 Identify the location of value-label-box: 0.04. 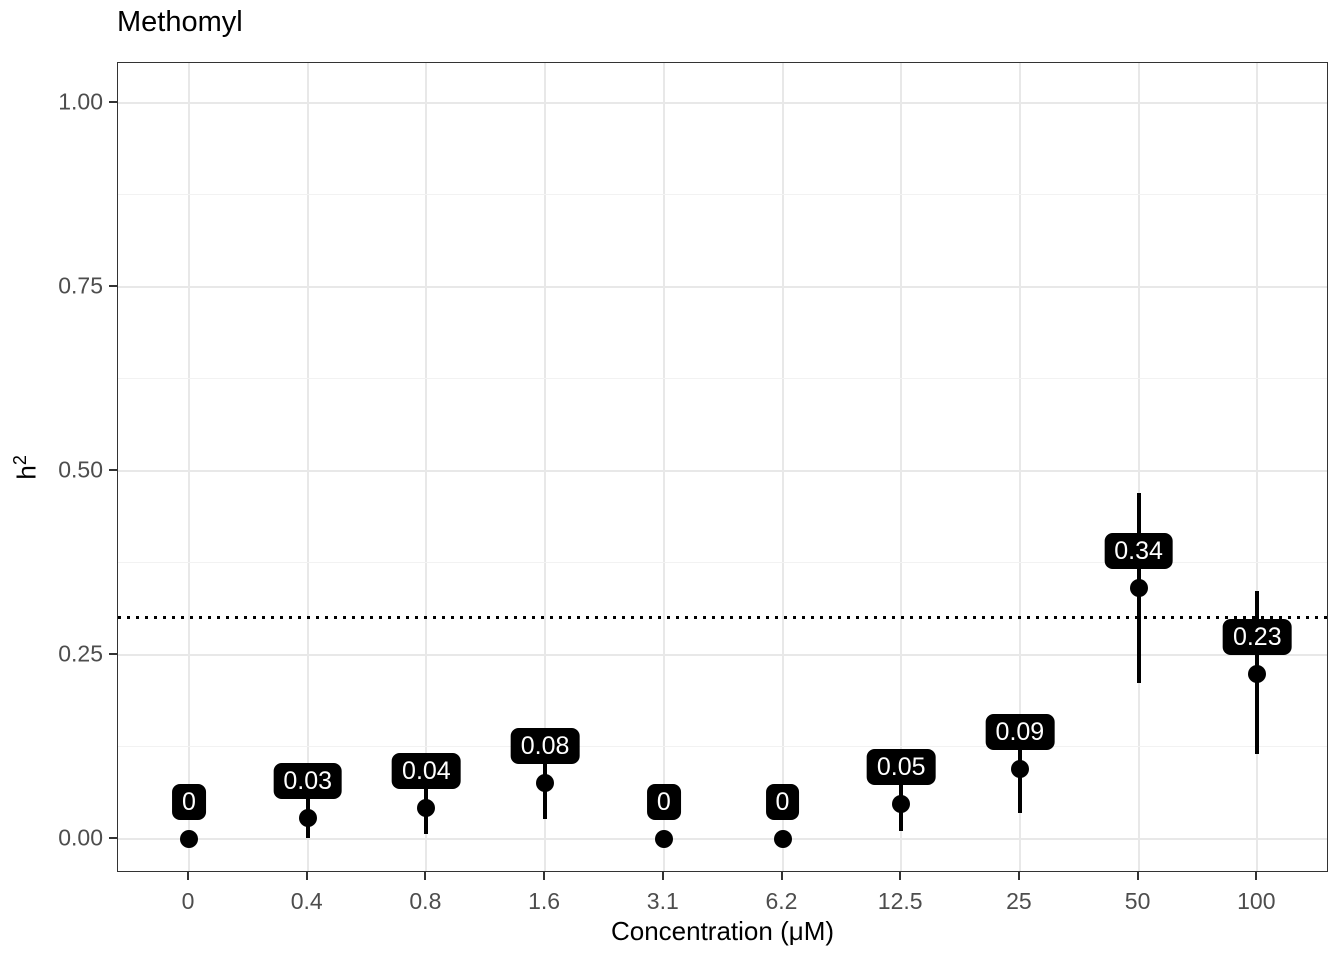
(426, 770).